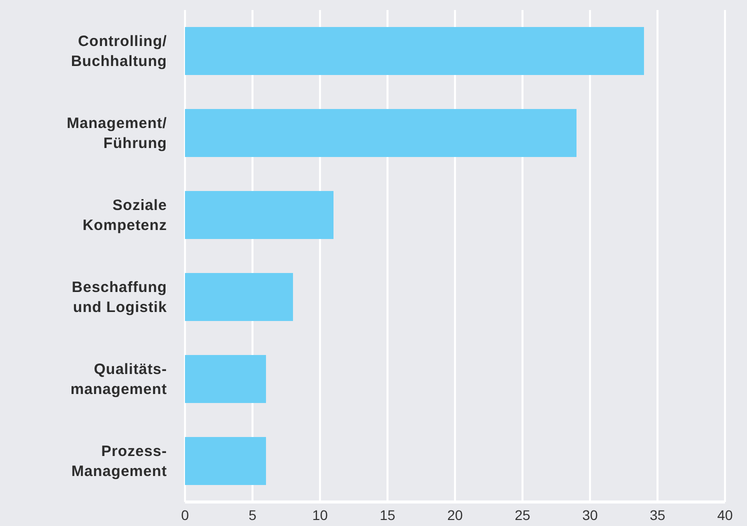 The width and height of the screenshot is (747, 526). I want to click on y-tick-label: Management/ Führung, so click(117, 133).